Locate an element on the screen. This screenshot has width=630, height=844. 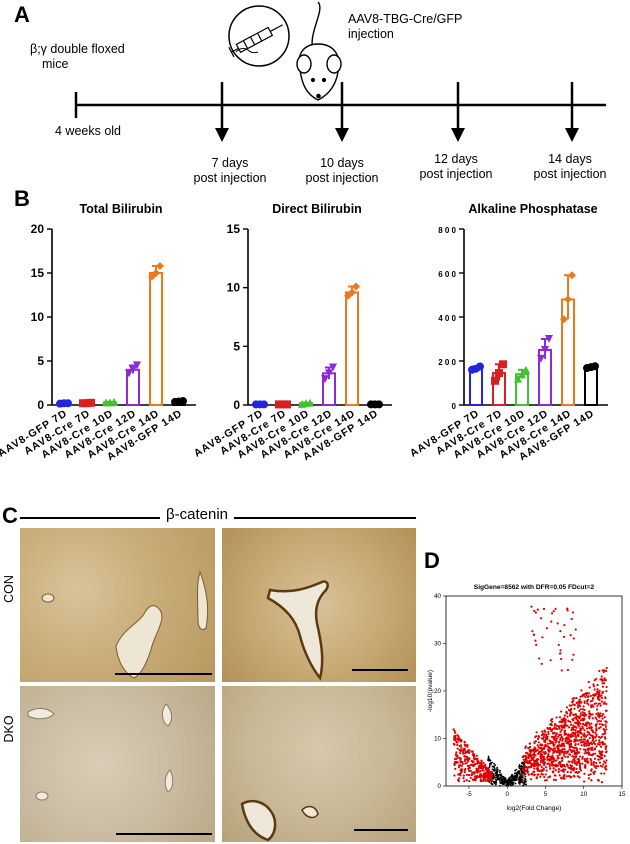
micrograph-con-high-vessels is located at coordinates (337, 630).